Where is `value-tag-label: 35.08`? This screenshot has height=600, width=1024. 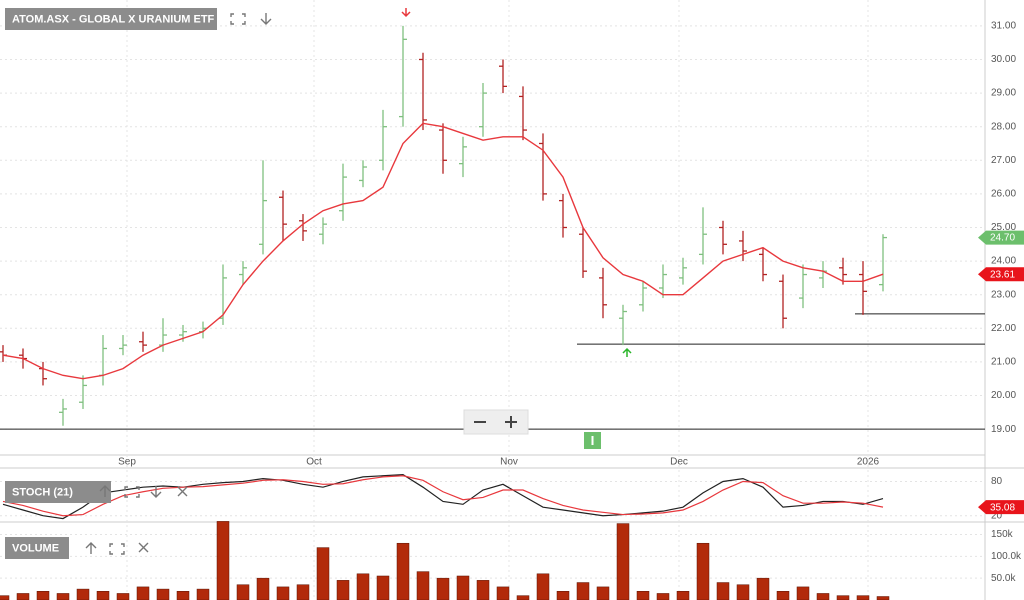
value-tag-label: 35.08 is located at coordinates (1002, 507).